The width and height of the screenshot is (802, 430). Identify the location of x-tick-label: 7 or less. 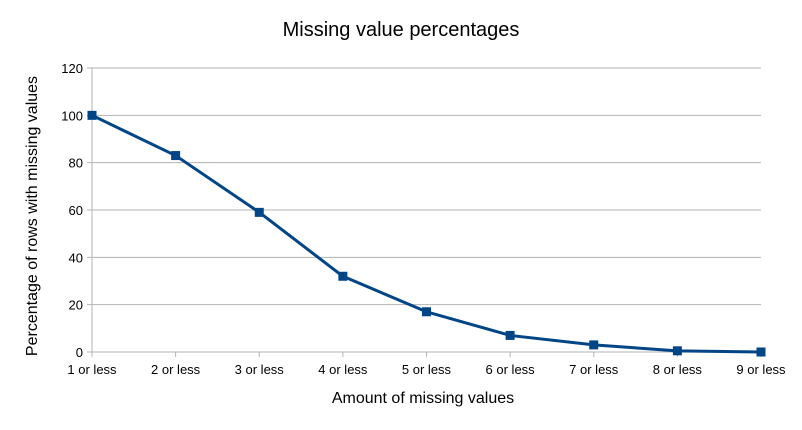
(594, 369).